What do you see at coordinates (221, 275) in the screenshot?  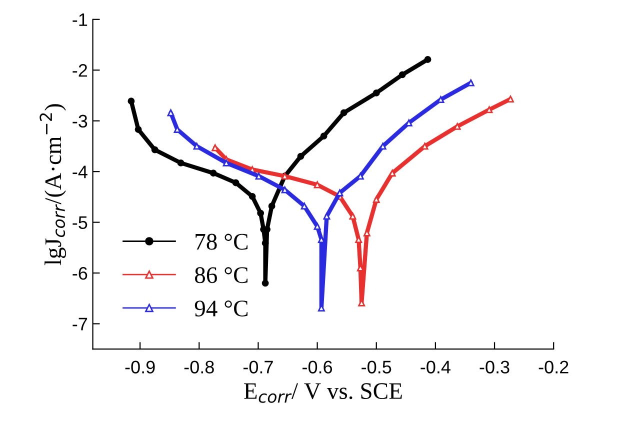 I see `legend-label: 86 °C` at bounding box center [221, 275].